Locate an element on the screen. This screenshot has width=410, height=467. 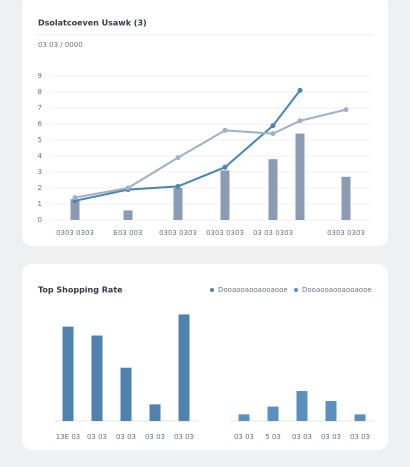
y-tick-label: 2 is located at coordinates (40, 188).